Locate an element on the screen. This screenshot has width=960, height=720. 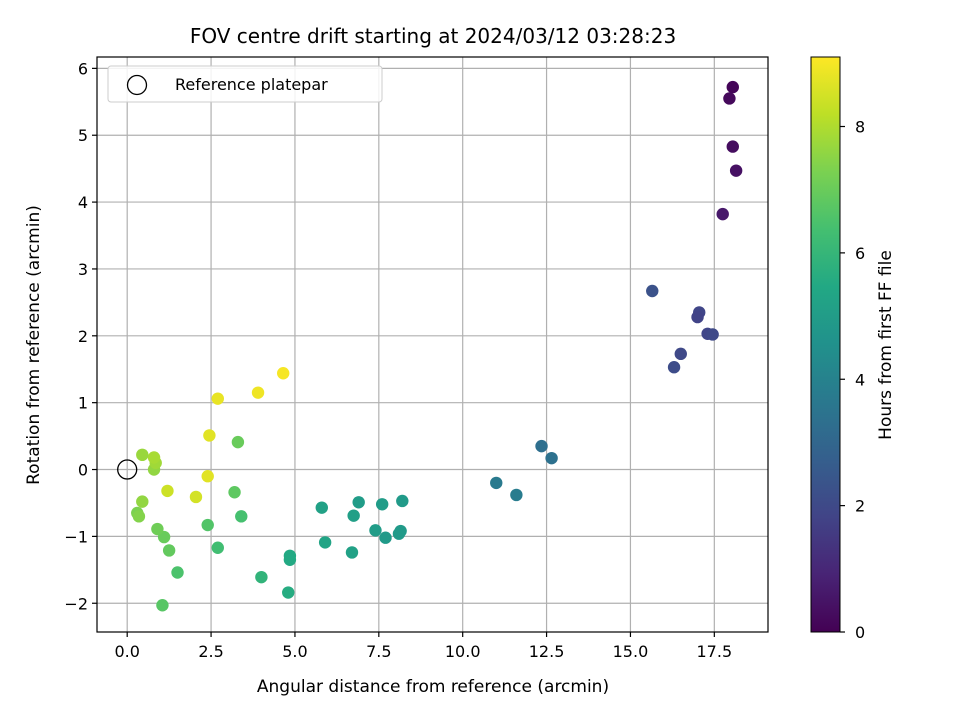
y-axis-ticks: −2 −1 0 1 2 3 4 5 6 is located at coordinates (80, 336).